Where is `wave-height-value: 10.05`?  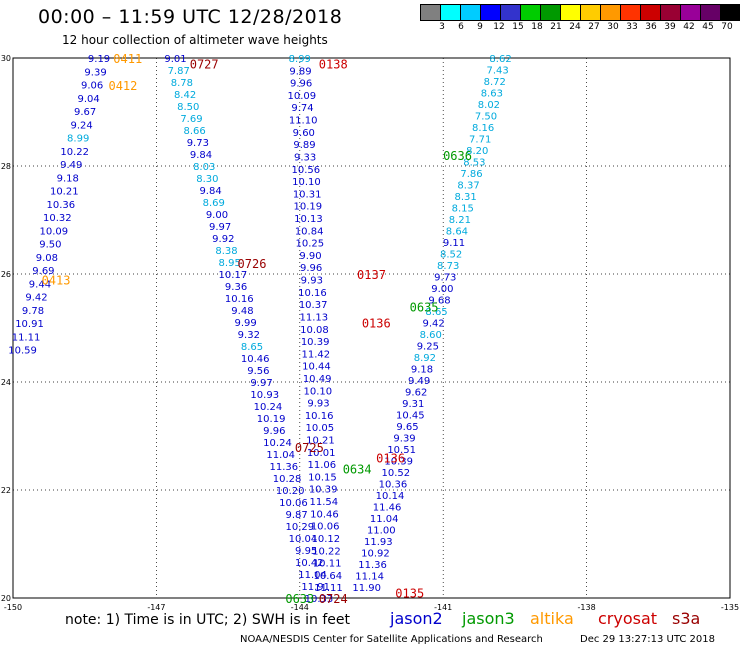 wave-height-value: 10.05 is located at coordinates (319, 428).